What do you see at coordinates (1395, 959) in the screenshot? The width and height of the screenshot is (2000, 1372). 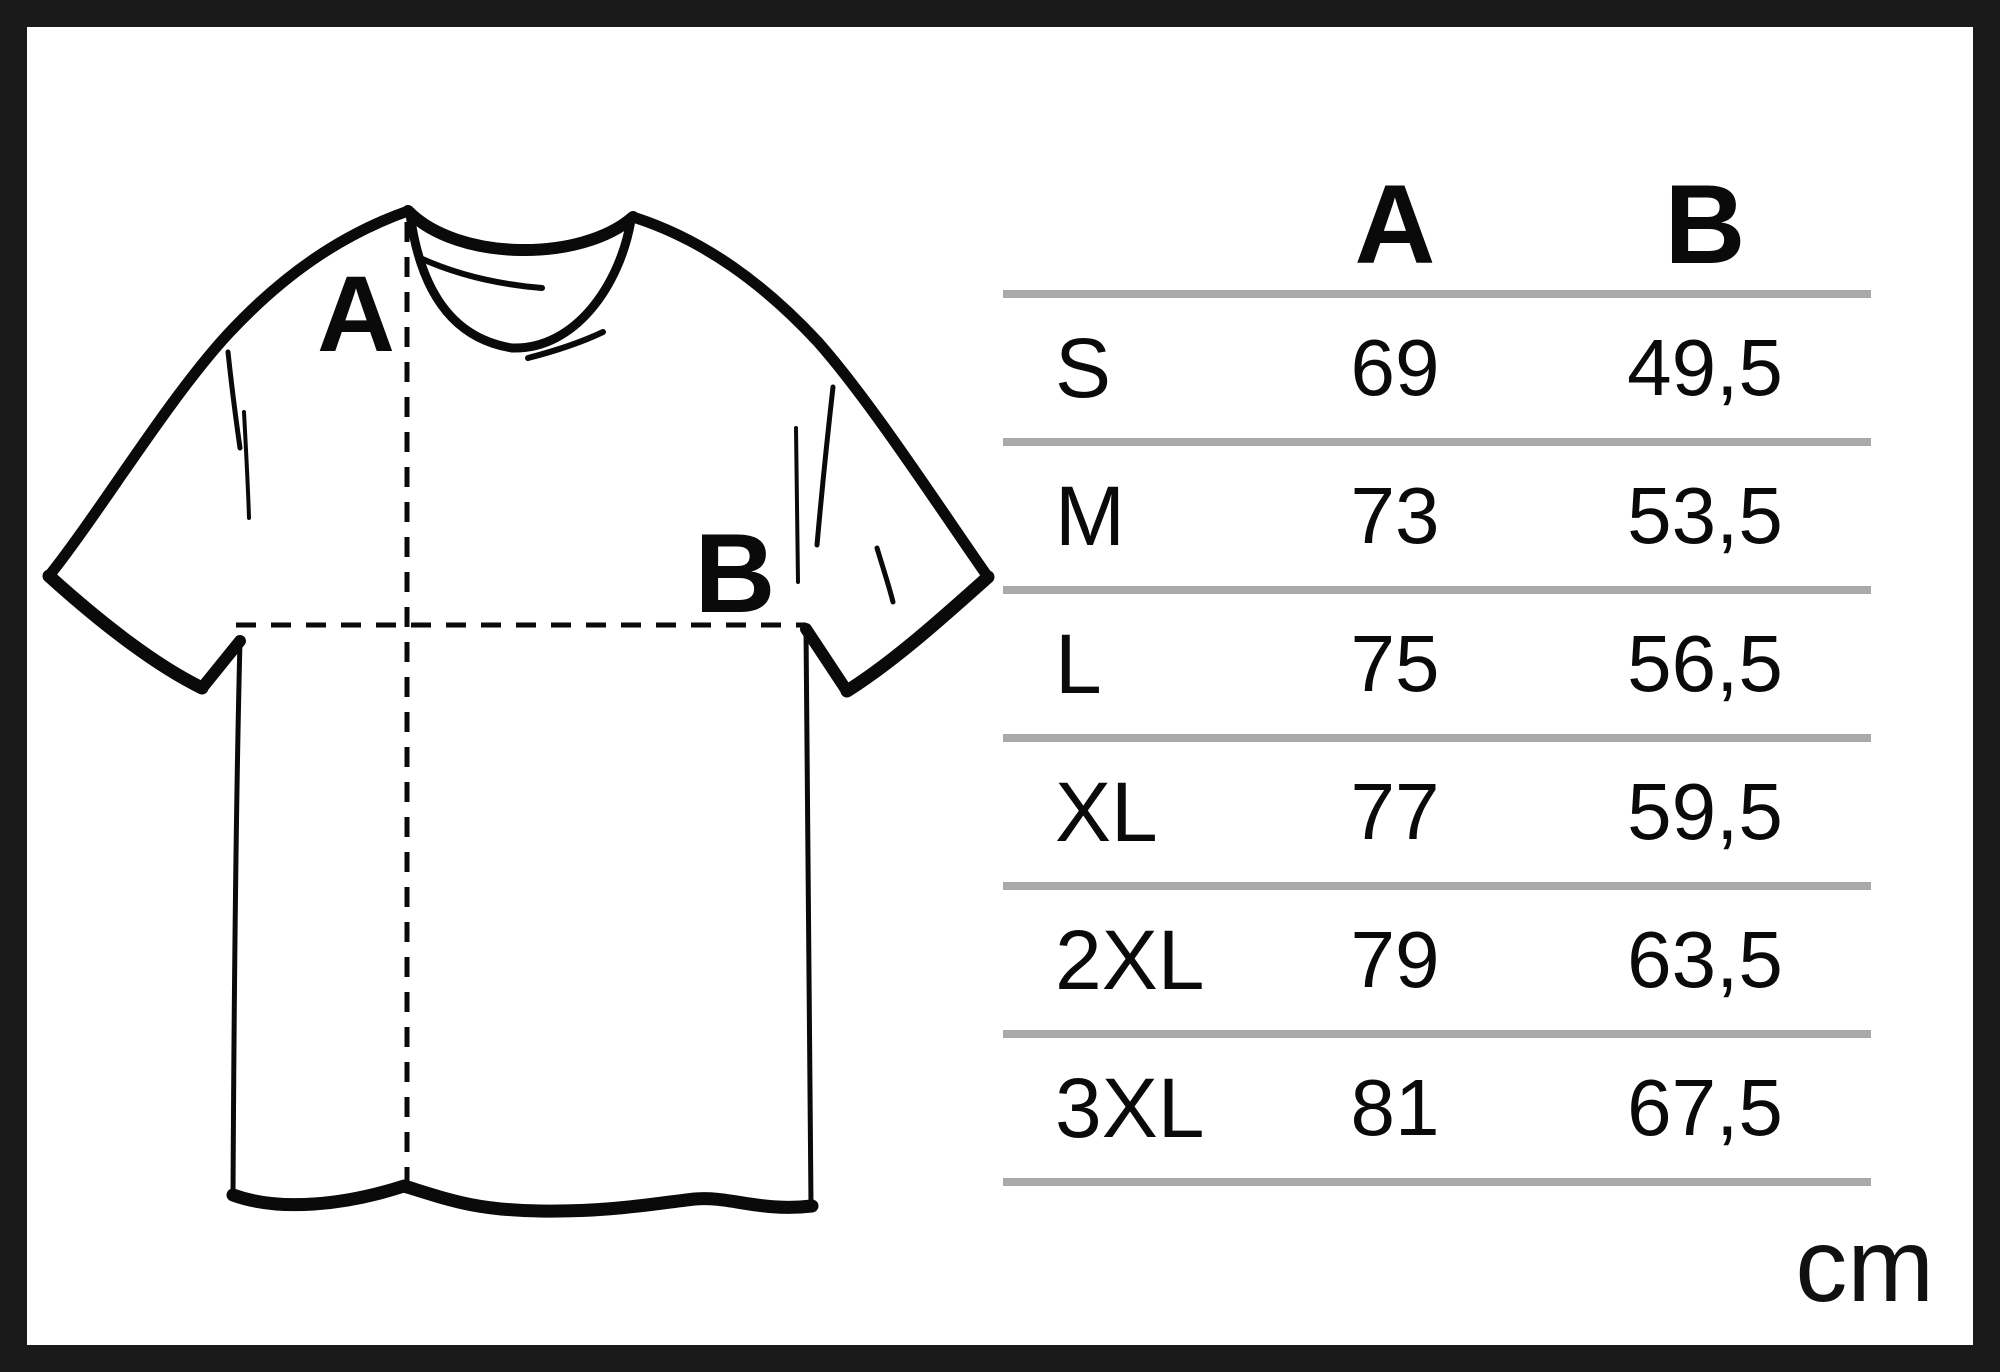 I see `value-a-cell: 79` at bounding box center [1395, 959].